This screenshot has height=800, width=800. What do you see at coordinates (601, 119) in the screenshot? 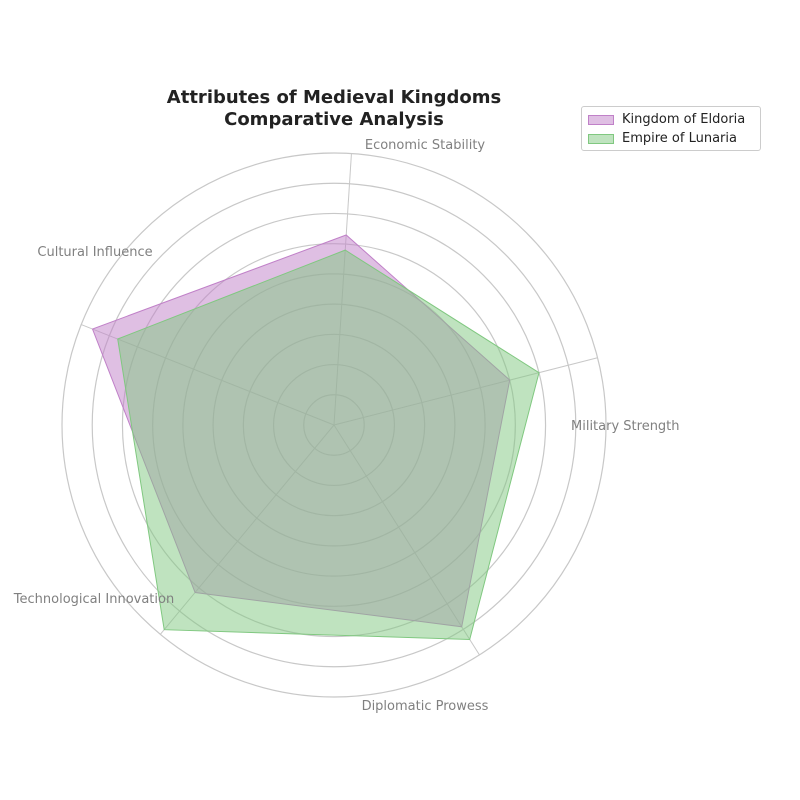
I see `legend-swatch-eldoria` at bounding box center [601, 119].